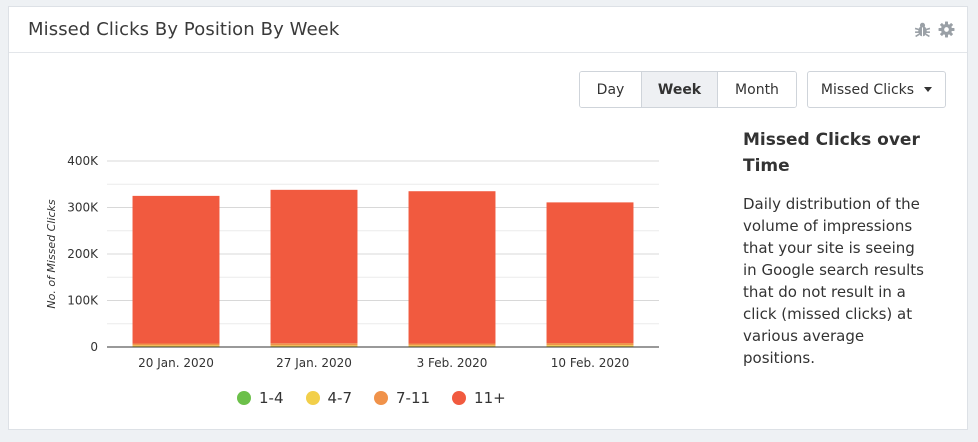  What do you see at coordinates (680, 89) in the screenshot?
I see `week-button: Week` at bounding box center [680, 89].